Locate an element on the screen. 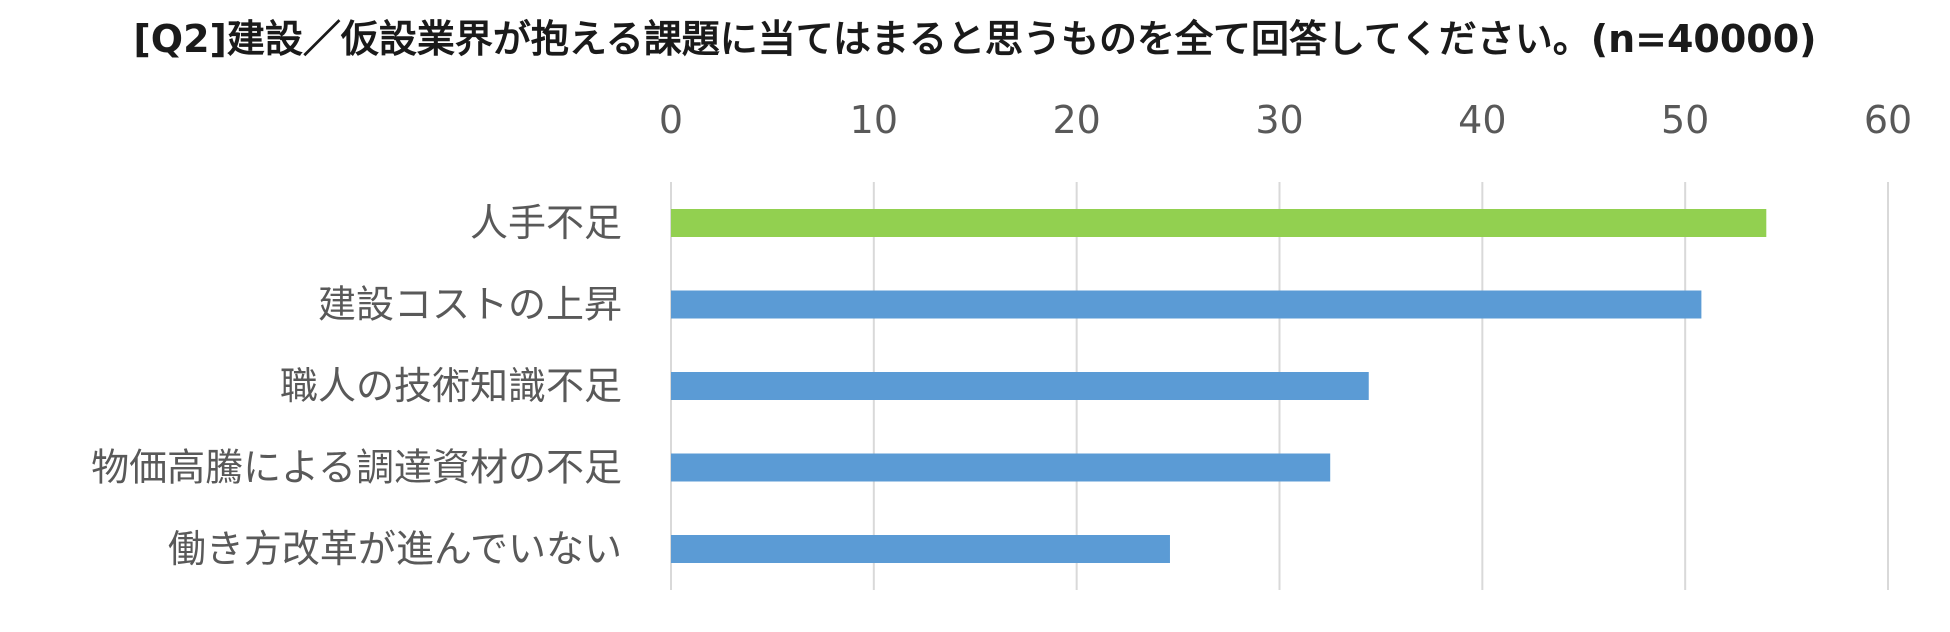 The image size is (1950, 632). category-label: 物価高騰による調達資材の不足 is located at coordinates (356, 468).